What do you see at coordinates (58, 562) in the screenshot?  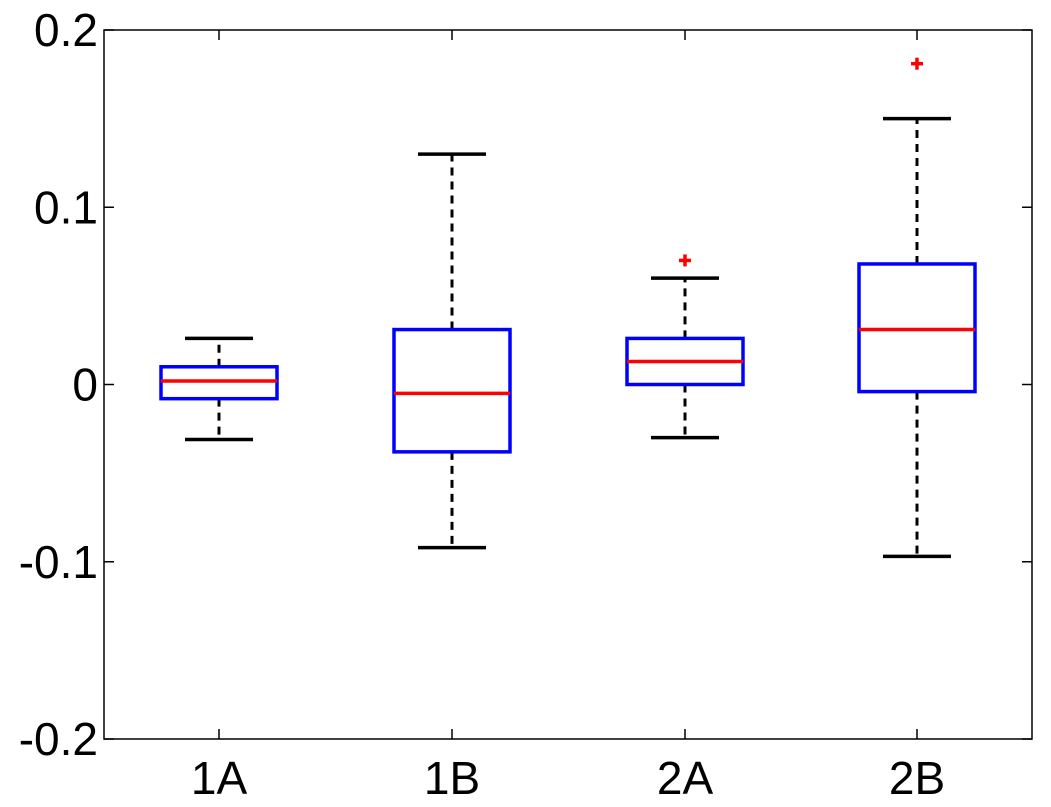 I see `y-tick-label: -0.1` at bounding box center [58, 562].